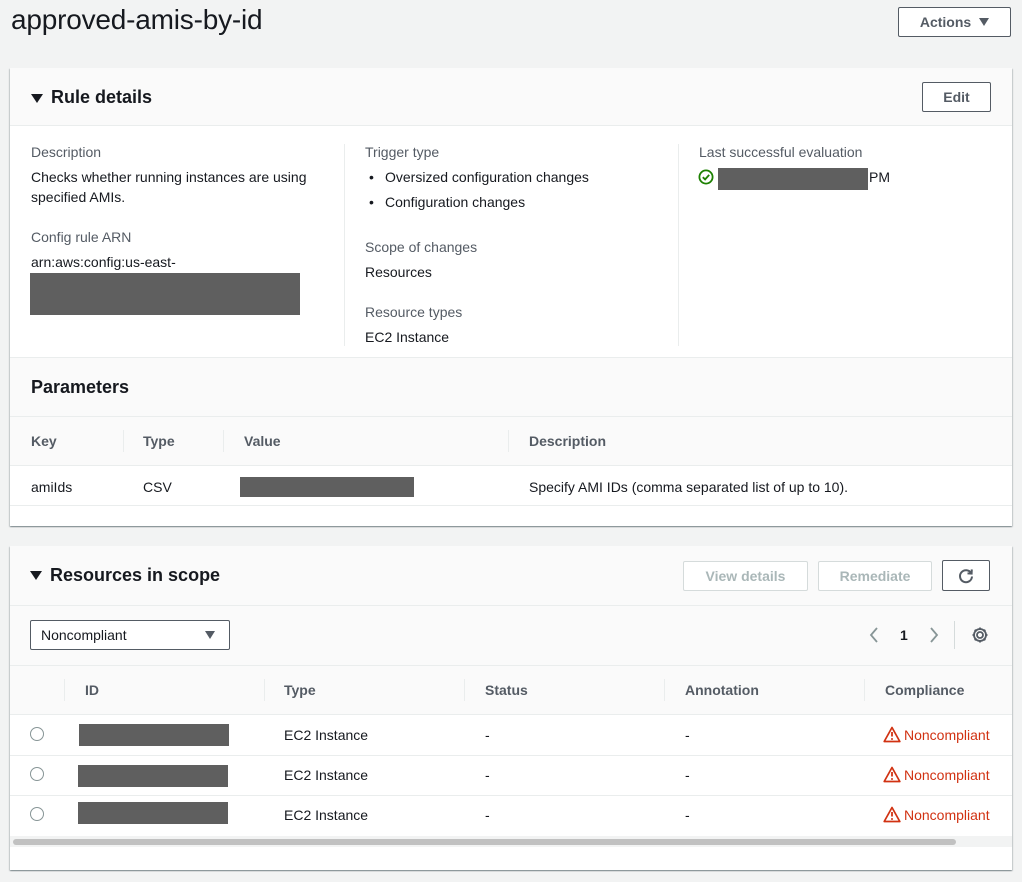 The width and height of the screenshot is (1022, 882). I want to click on actions-button: Actions, so click(954, 22).